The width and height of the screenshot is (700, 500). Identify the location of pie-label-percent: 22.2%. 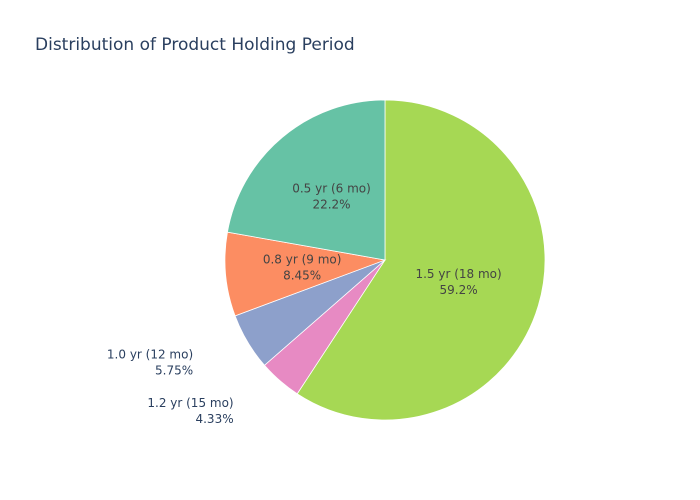
(331, 204).